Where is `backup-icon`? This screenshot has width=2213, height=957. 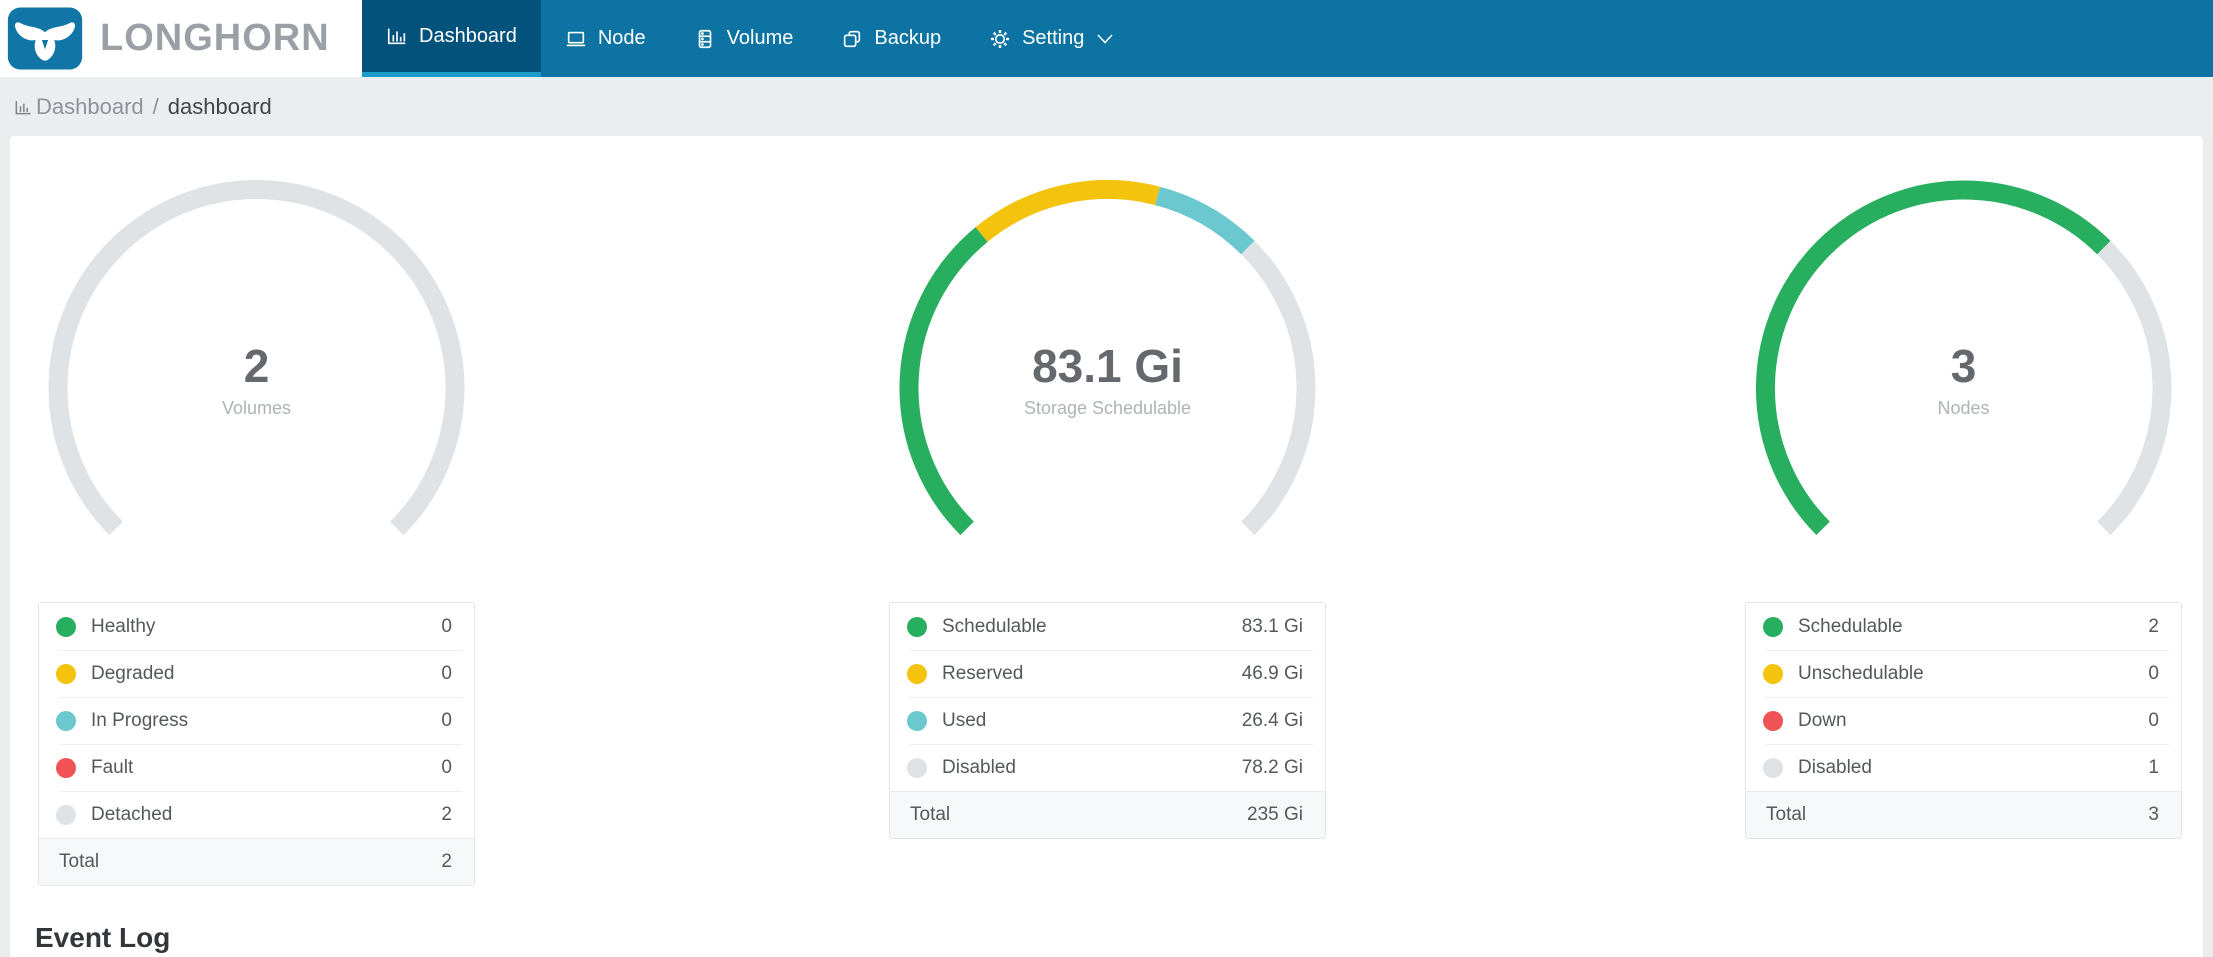
backup-icon is located at coordinates (852, 38).